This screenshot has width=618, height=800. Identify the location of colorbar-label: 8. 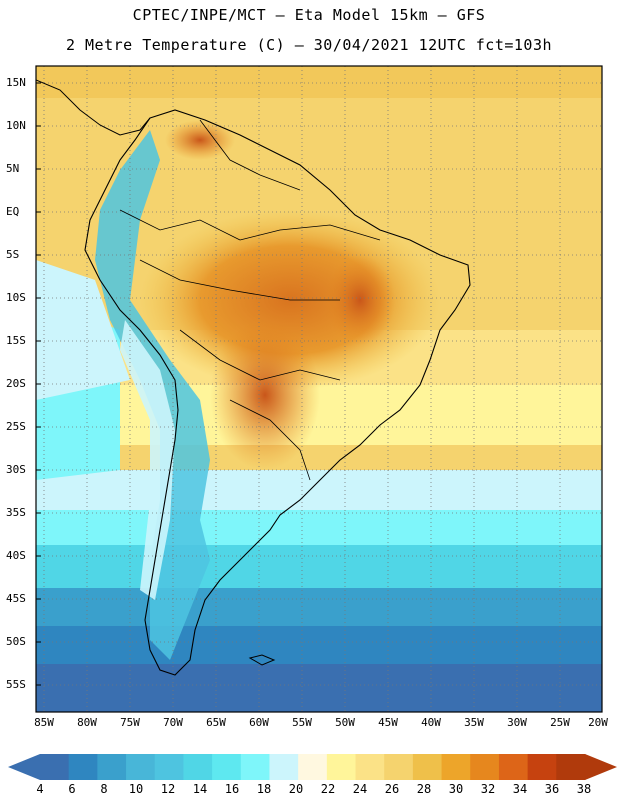
(104, 789).